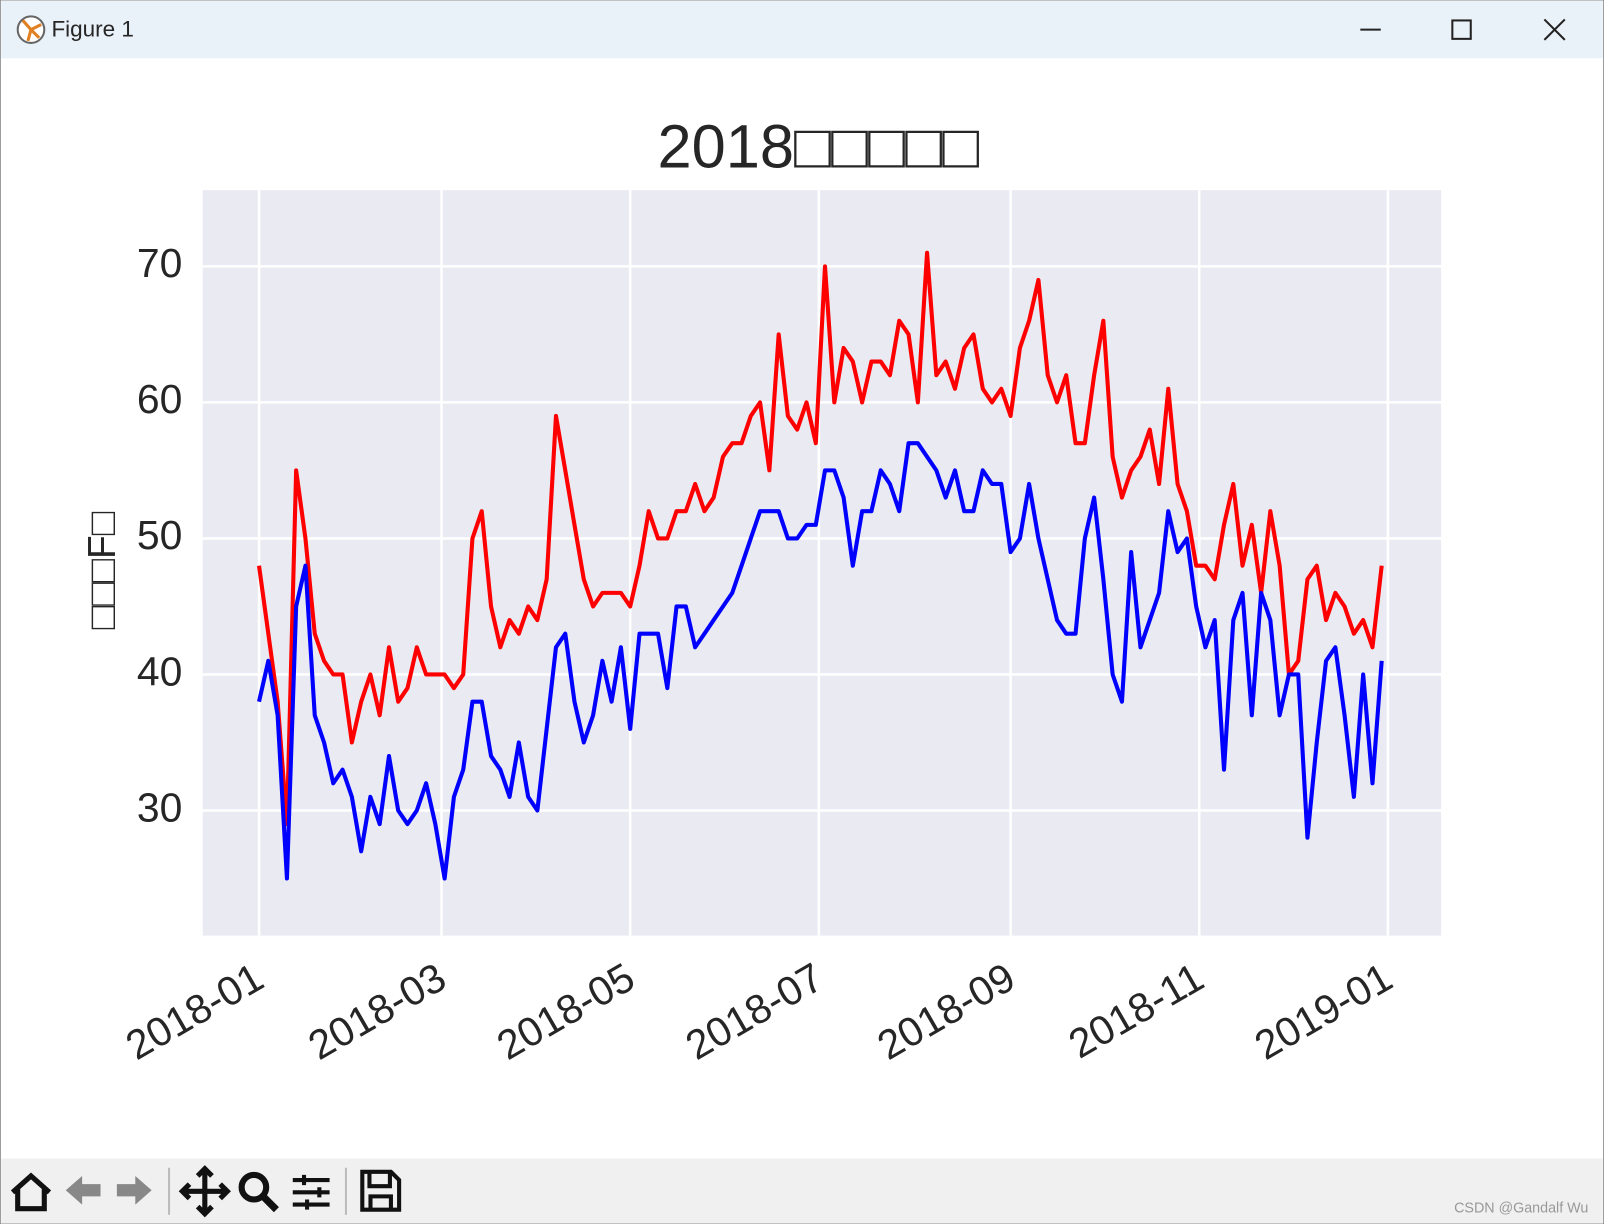  Describe the element at coordinates (159, 807) in the screenshot. I see `y-tick-label: 30` at that location.